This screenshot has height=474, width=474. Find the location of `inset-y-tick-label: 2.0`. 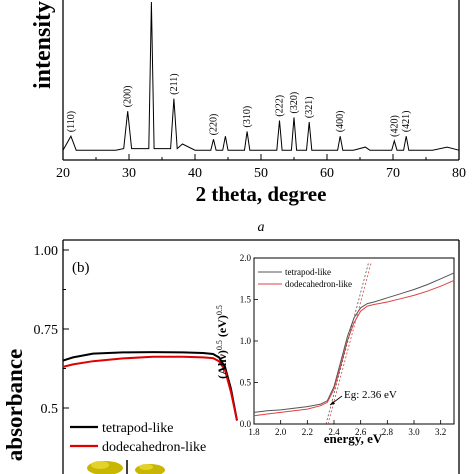

inset-y-tick-label: 2.0 is located at coordinates (246, 258).